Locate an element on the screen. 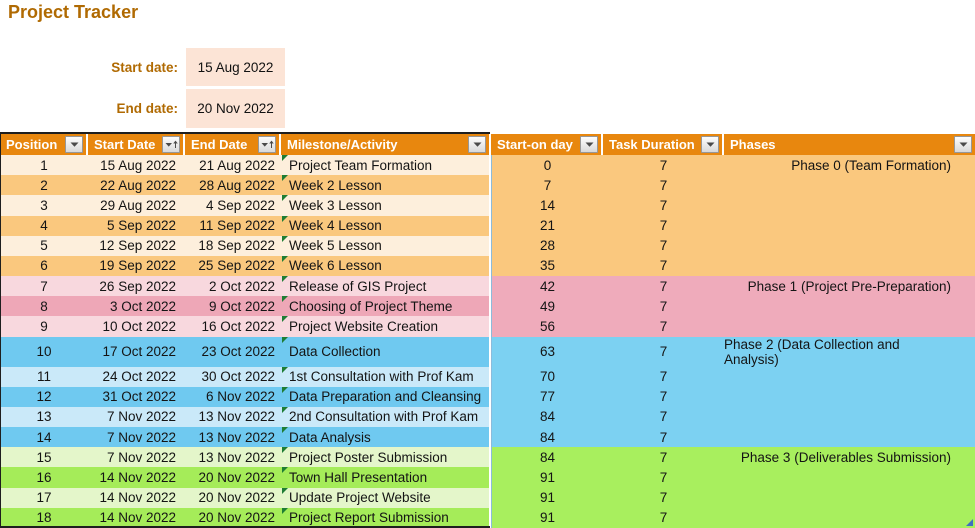  cell-milestone: Data Preparation and Cleansing is located at coordinates (385, 396).